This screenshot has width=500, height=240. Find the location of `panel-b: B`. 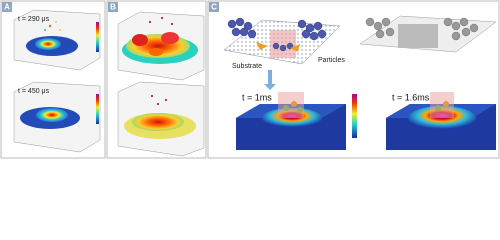

panel-b: B is located at coordinates (156, 79).